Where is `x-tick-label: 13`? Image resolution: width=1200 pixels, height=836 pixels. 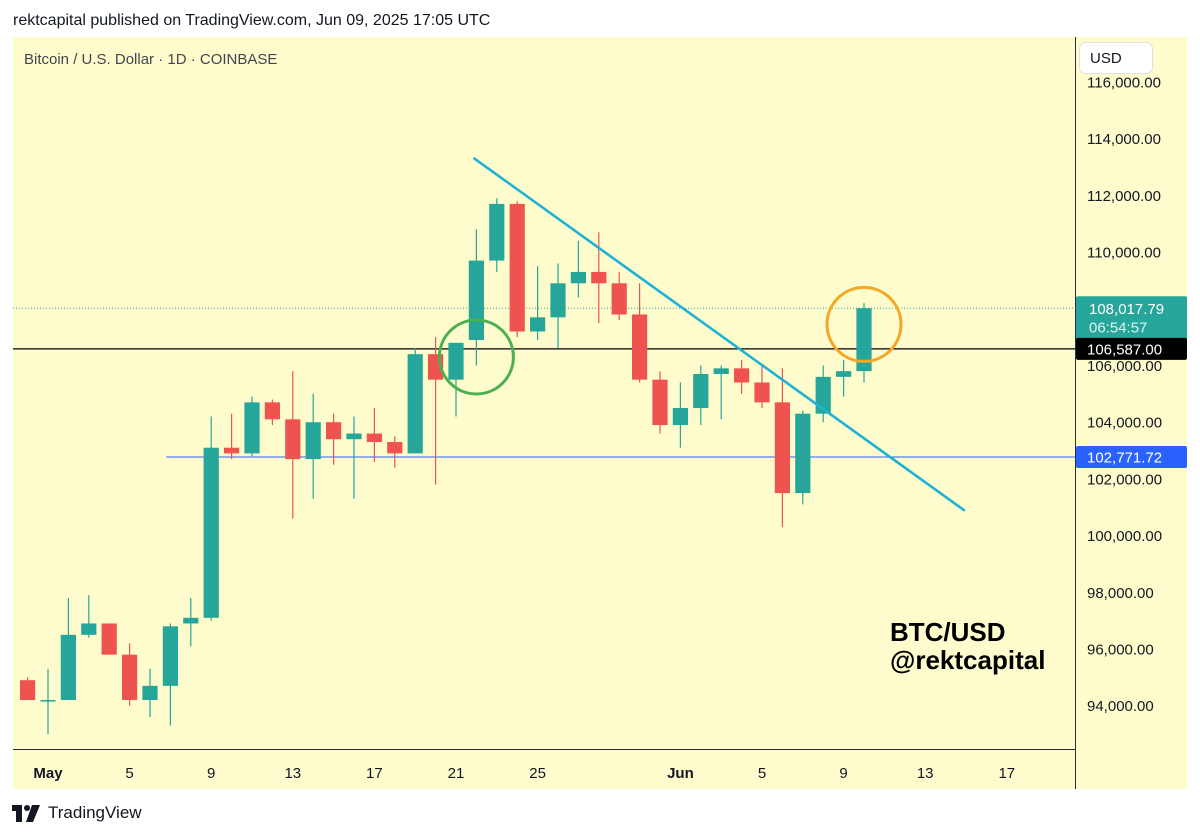
x-tick-label: 13 is located at coordinates (925, 773).